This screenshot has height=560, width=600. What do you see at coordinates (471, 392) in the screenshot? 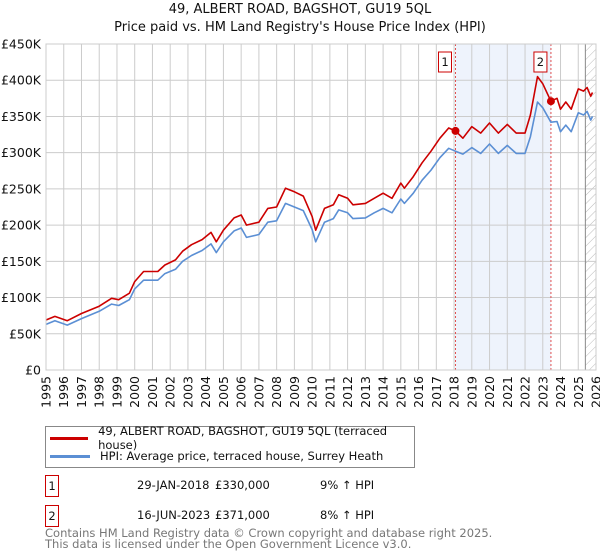
I see `x-tick-label: 2019` at bounding box center [471, 392].